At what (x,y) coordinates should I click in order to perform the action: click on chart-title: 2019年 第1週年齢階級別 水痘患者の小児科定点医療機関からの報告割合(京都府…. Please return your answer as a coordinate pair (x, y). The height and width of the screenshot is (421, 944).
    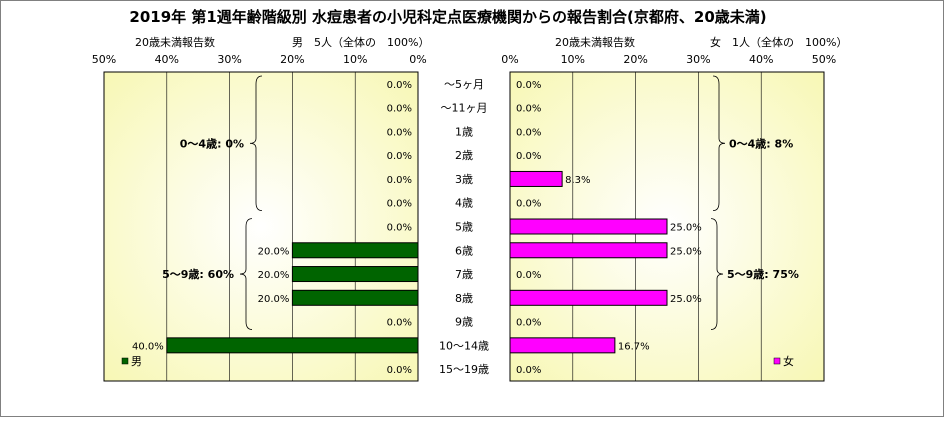
    Looking at the image, I should click on (447, 17).